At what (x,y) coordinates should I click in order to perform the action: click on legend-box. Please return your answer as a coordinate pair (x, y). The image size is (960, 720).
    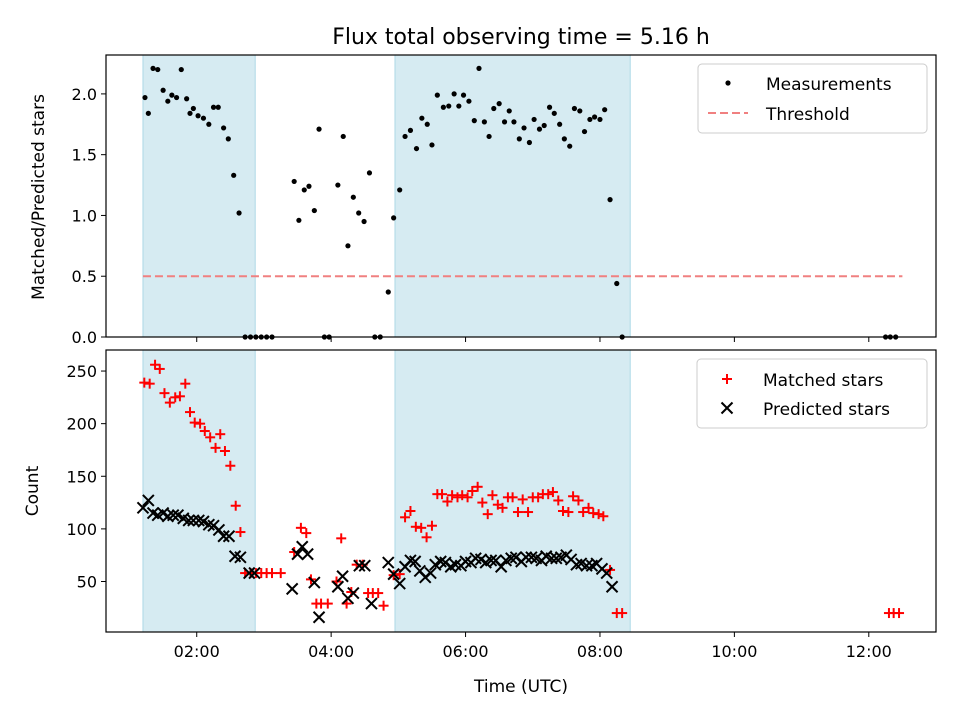
    Looking at the image, I should click on (812, 98).